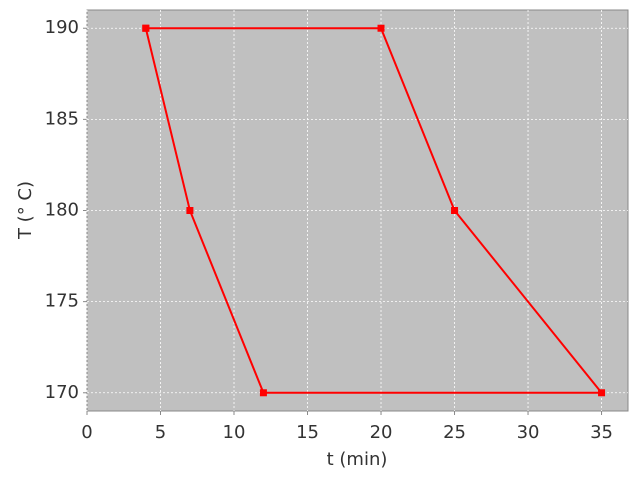 This screenshot has width=640, height=480. I want to click on x-tick-label: 15, so click(307, 432).